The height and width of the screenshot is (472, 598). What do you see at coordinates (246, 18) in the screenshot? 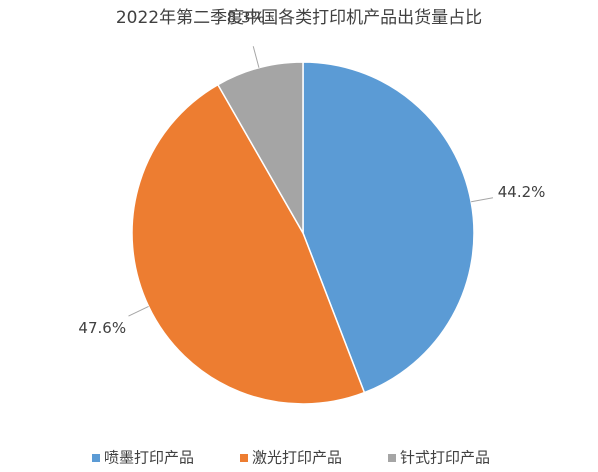
I see `data-label: 8.3%` at bounding box center [246, 18].